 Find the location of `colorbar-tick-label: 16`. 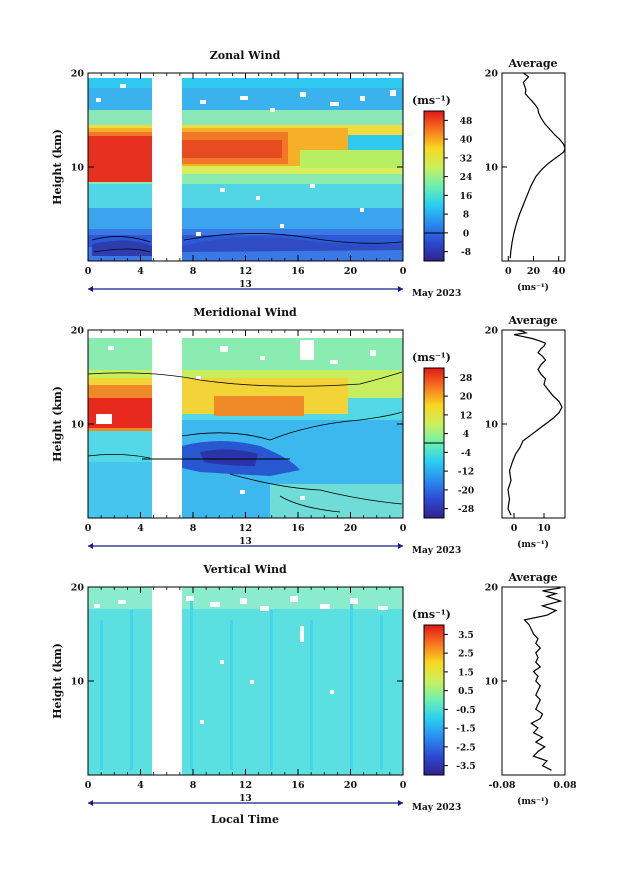

colorbar-tick-label: 16 is located at coordinates (466, 197).